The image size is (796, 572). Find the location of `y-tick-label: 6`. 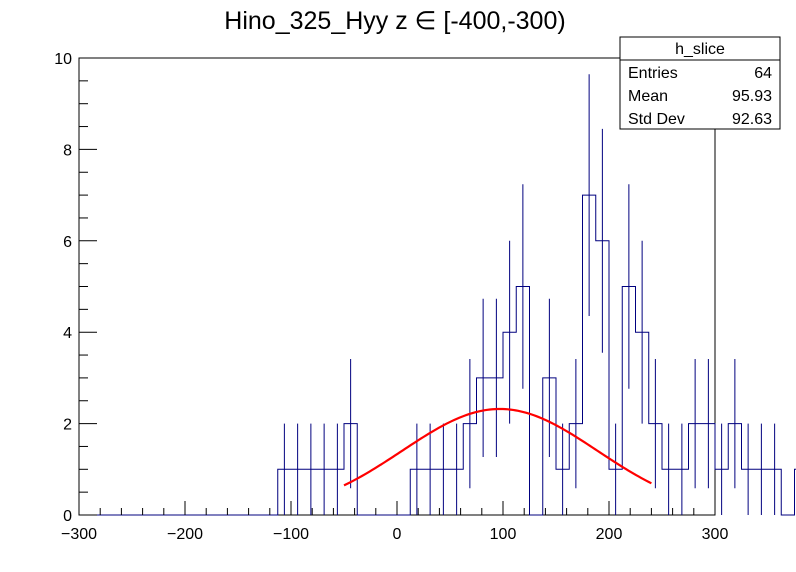

y-tick-label: 6 is located at coordinates (67, 242).